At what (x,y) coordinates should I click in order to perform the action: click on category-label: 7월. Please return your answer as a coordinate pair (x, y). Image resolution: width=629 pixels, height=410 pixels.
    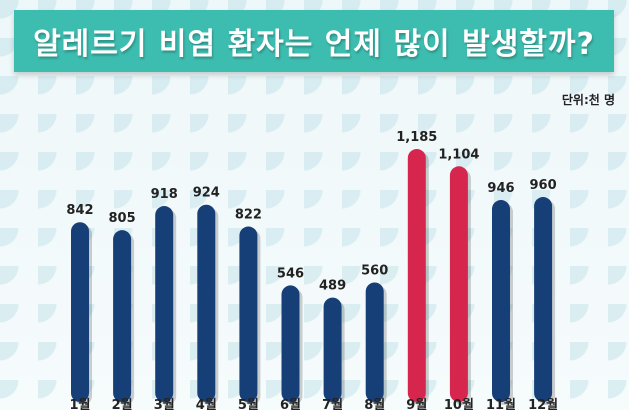
    Looking at the image, I should click on (332, 403).